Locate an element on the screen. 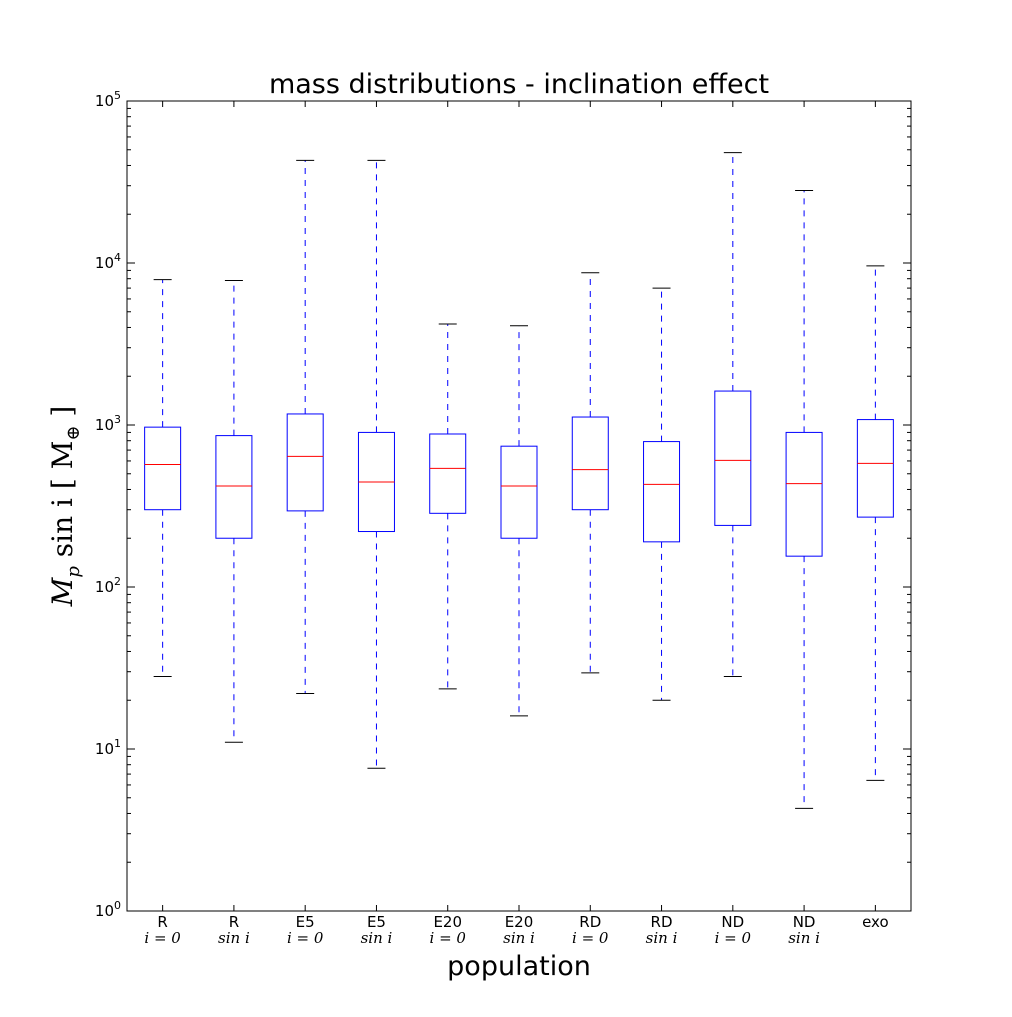  y-axis-label-sub: p is located at coordinates (73, 572).